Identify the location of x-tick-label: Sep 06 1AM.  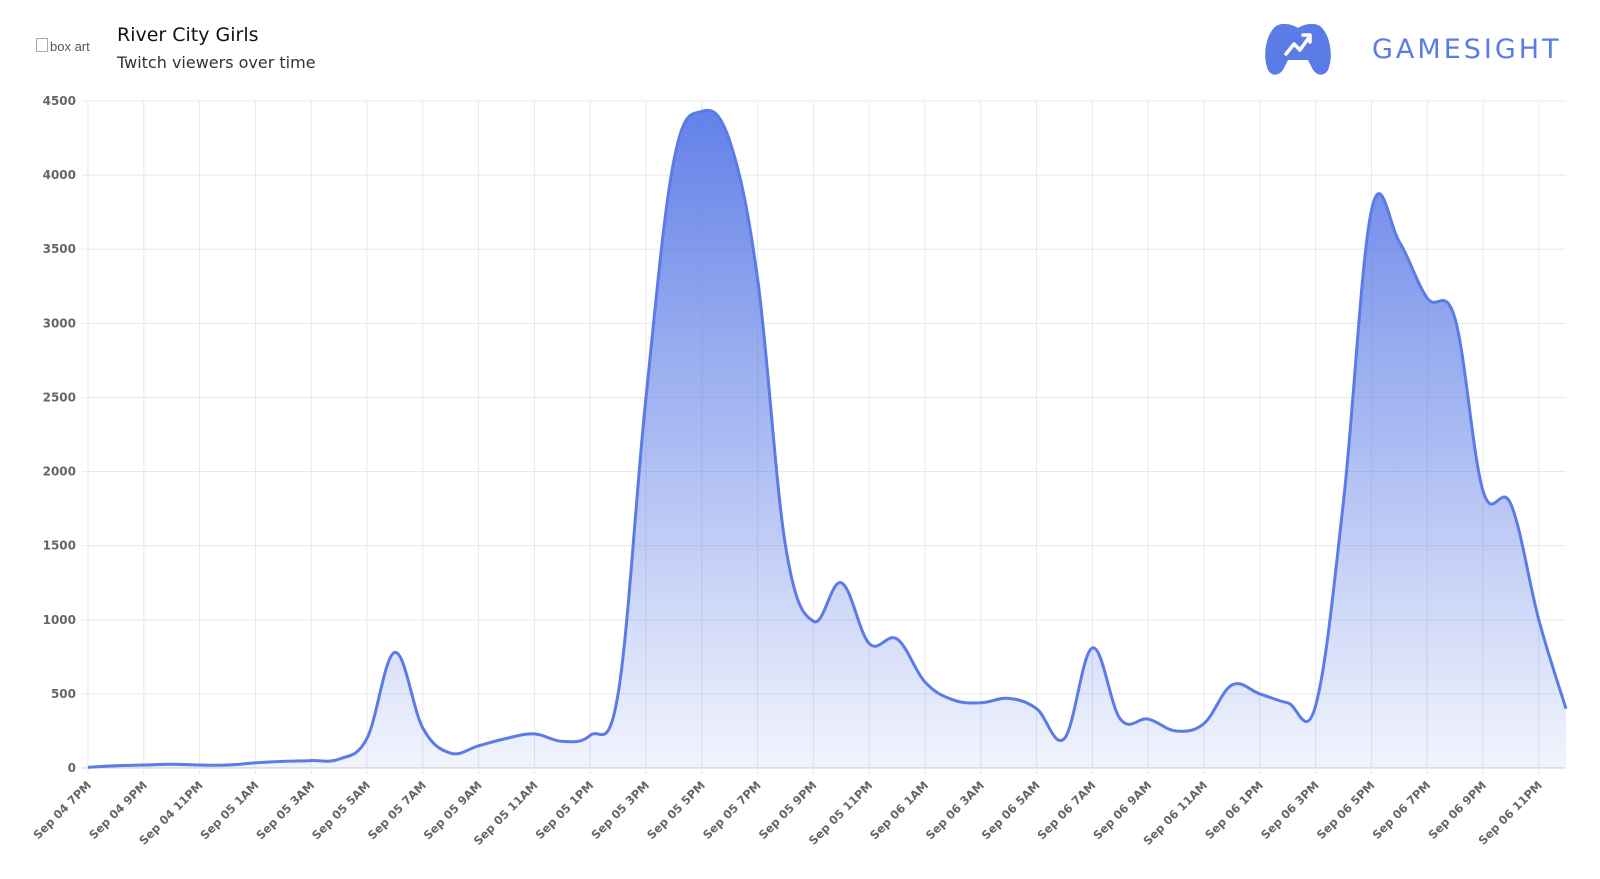
(899, 810).